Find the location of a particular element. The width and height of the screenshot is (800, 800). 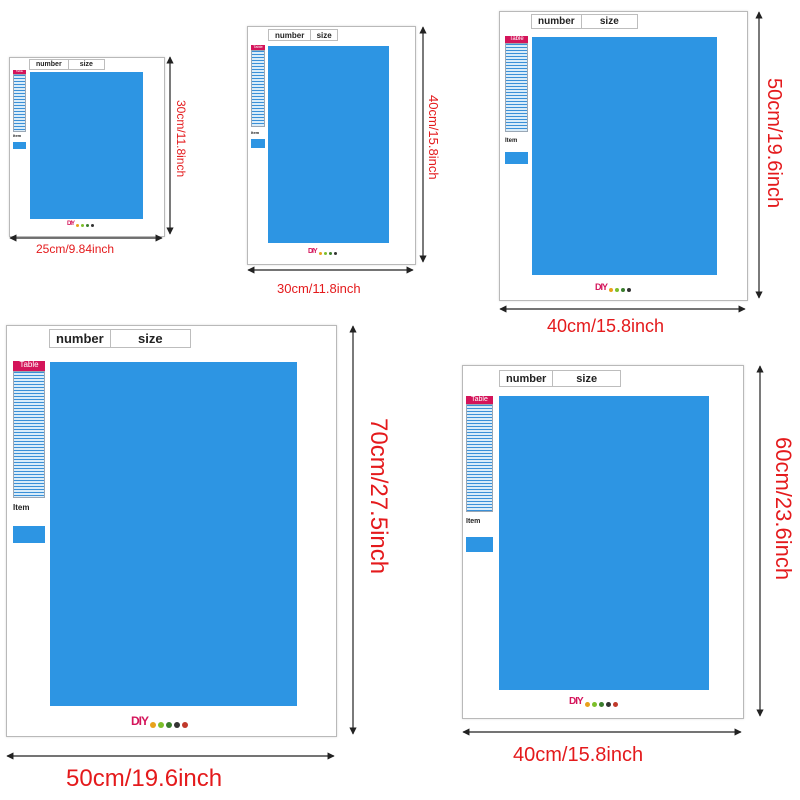

height-label-50x70: 70cm/27.5inch is located at coordinates (378, 496).